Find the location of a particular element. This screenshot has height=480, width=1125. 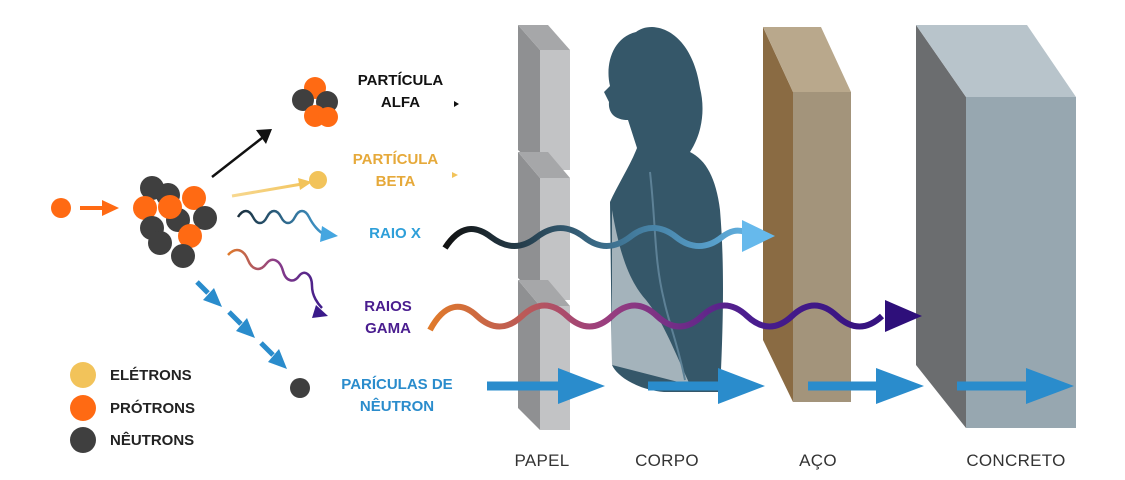

beta-arrow is located at coordinates (271, 188).